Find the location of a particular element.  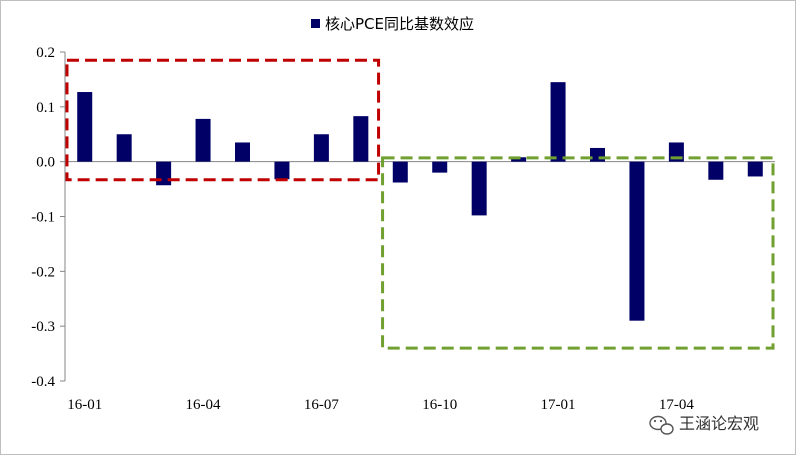

y-tick-label: -0.2 is located at coordinates (43, 272).